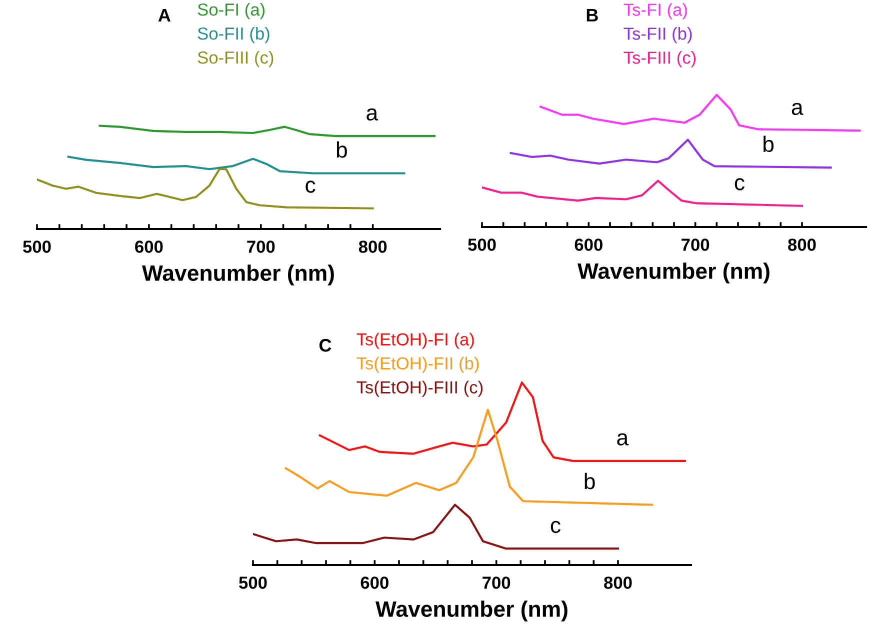  Describe the element at coordinates (658, 35) in the screenshot. I see `text: Ts-FII (b)` at that location.